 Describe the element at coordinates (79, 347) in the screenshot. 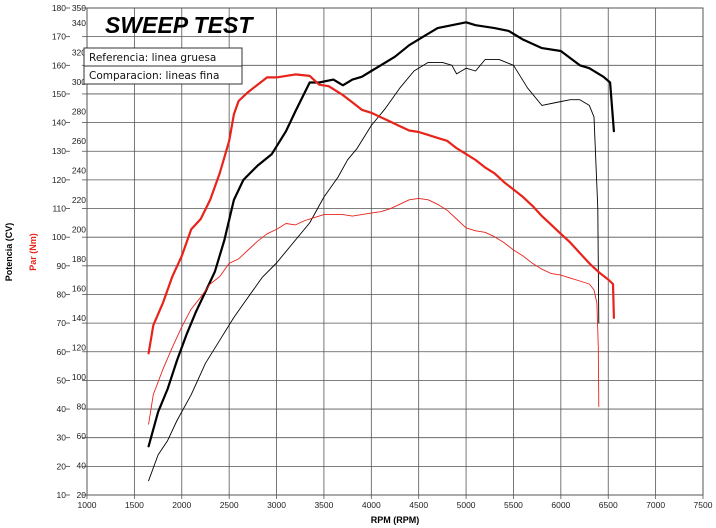

I see `torque-tick-label: 120` at that location.